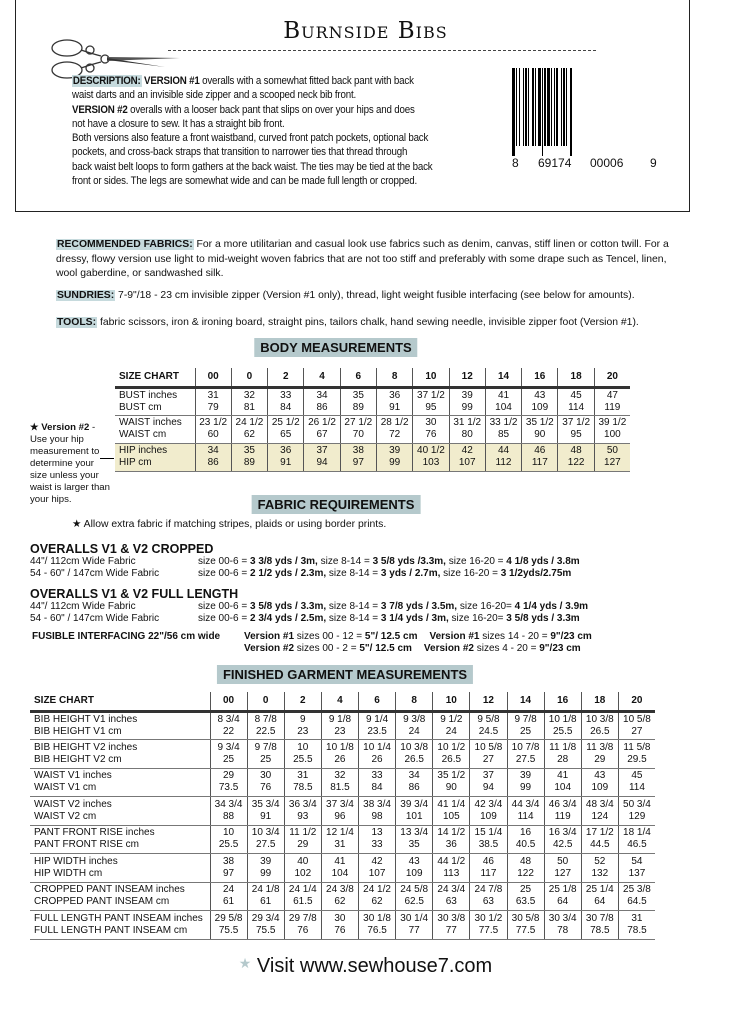 The image size is (731, 1024). What do you see at coordinates (120, 782) in the screenshot?
I see `row-label: WAIST V1 inches WAIST V1 cm` at bounding box center [120, 782].